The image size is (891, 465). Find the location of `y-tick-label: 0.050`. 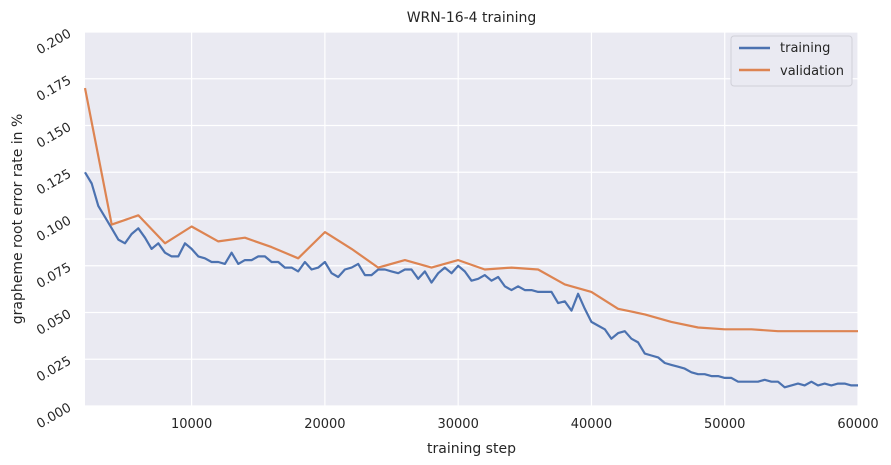

y-tick-label: 0.050 is located at coordinates (54, 323).